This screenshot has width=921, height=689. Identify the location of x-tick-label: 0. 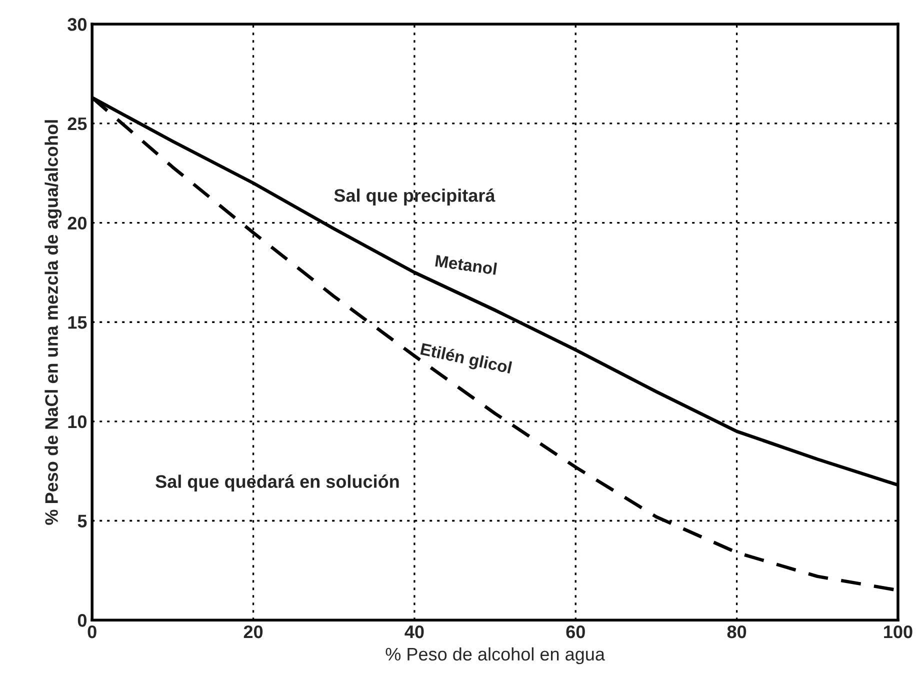
(92, 631).